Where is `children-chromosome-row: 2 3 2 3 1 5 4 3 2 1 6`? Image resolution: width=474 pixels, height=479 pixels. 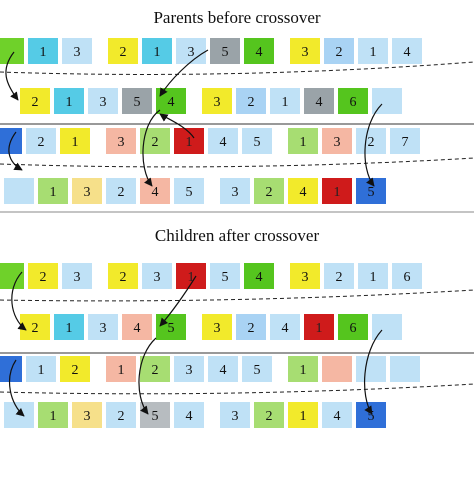 children-chromosome-row: 2 3 2 3 1 5 4 3 2 1 6 is located at coordinates (211, 276).